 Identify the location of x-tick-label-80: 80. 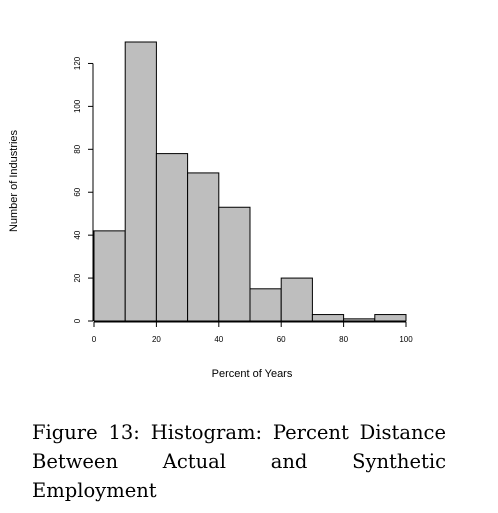
(343, 339).